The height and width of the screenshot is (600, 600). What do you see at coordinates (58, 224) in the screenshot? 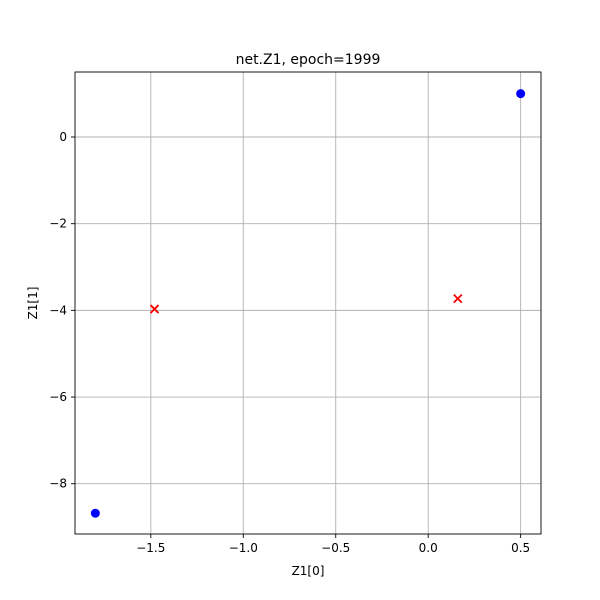
I see `y-tick-label: −2` at bounding box center [58, 224].